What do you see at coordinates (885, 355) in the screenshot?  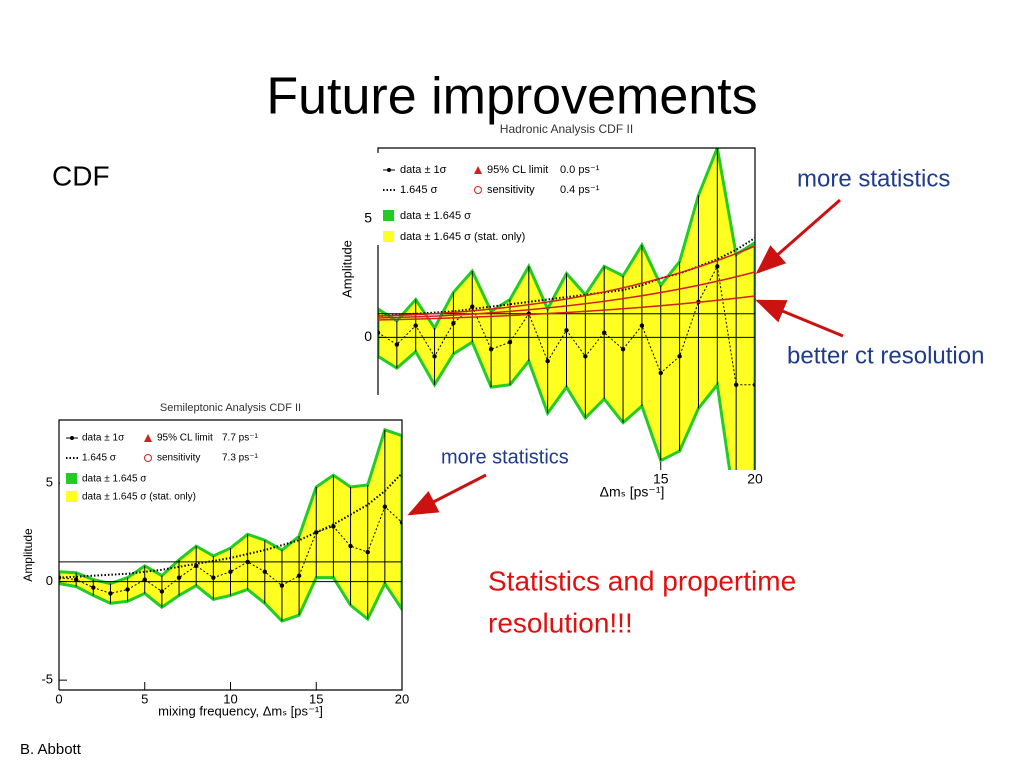 I see `annotation: better ct resolution` at bounding box center [885, 355].